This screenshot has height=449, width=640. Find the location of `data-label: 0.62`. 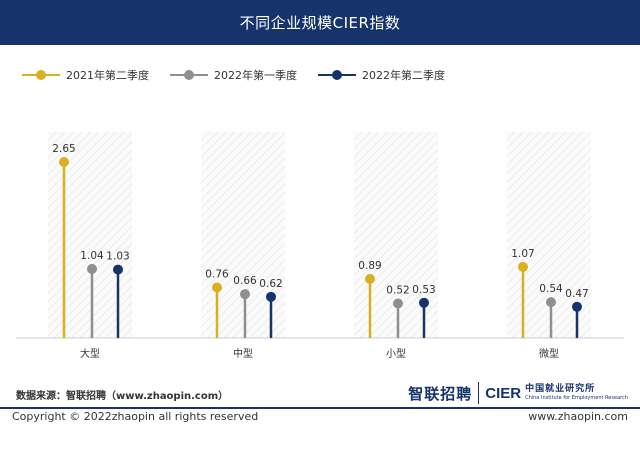

data-label: 0.62 is located at coordinates (270, 284).